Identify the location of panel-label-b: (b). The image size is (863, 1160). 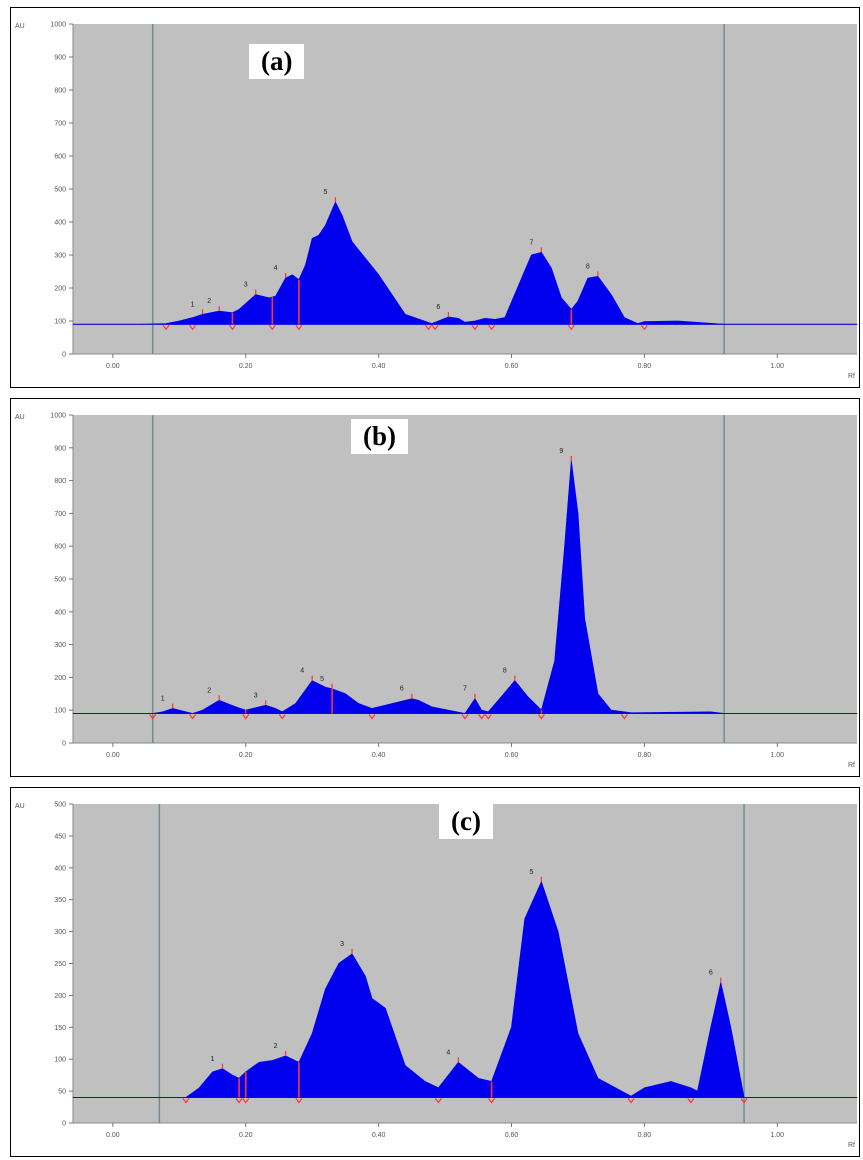
(379, 436).